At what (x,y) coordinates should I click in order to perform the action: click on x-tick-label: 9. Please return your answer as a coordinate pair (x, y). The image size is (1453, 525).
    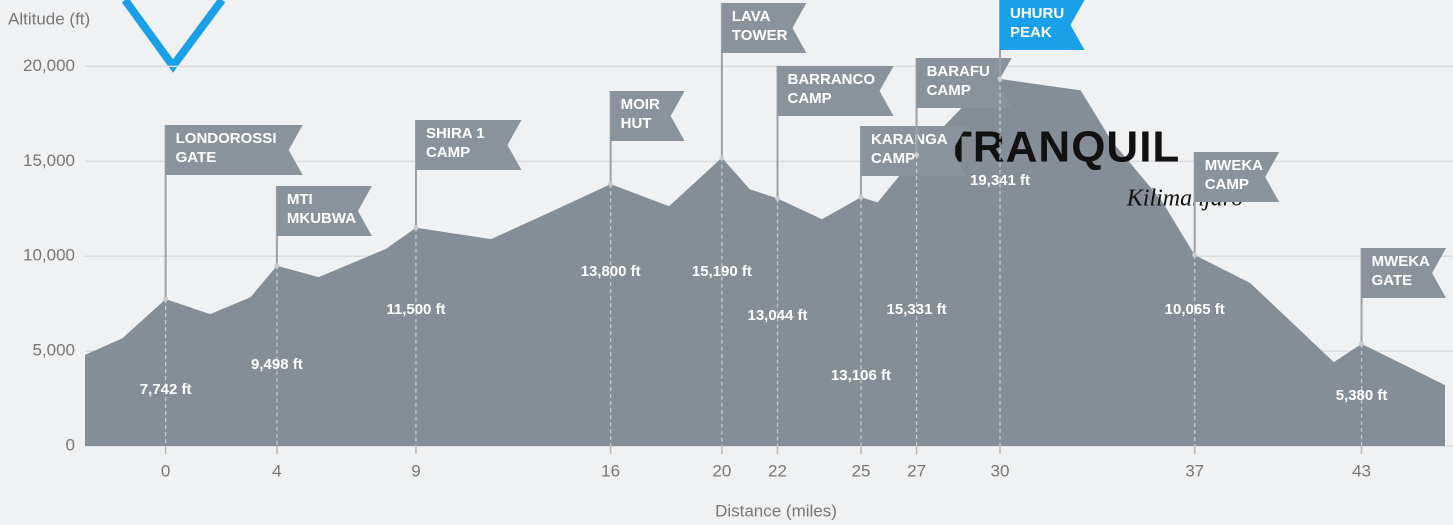
    Looking at the image, I should click on (415, 470).